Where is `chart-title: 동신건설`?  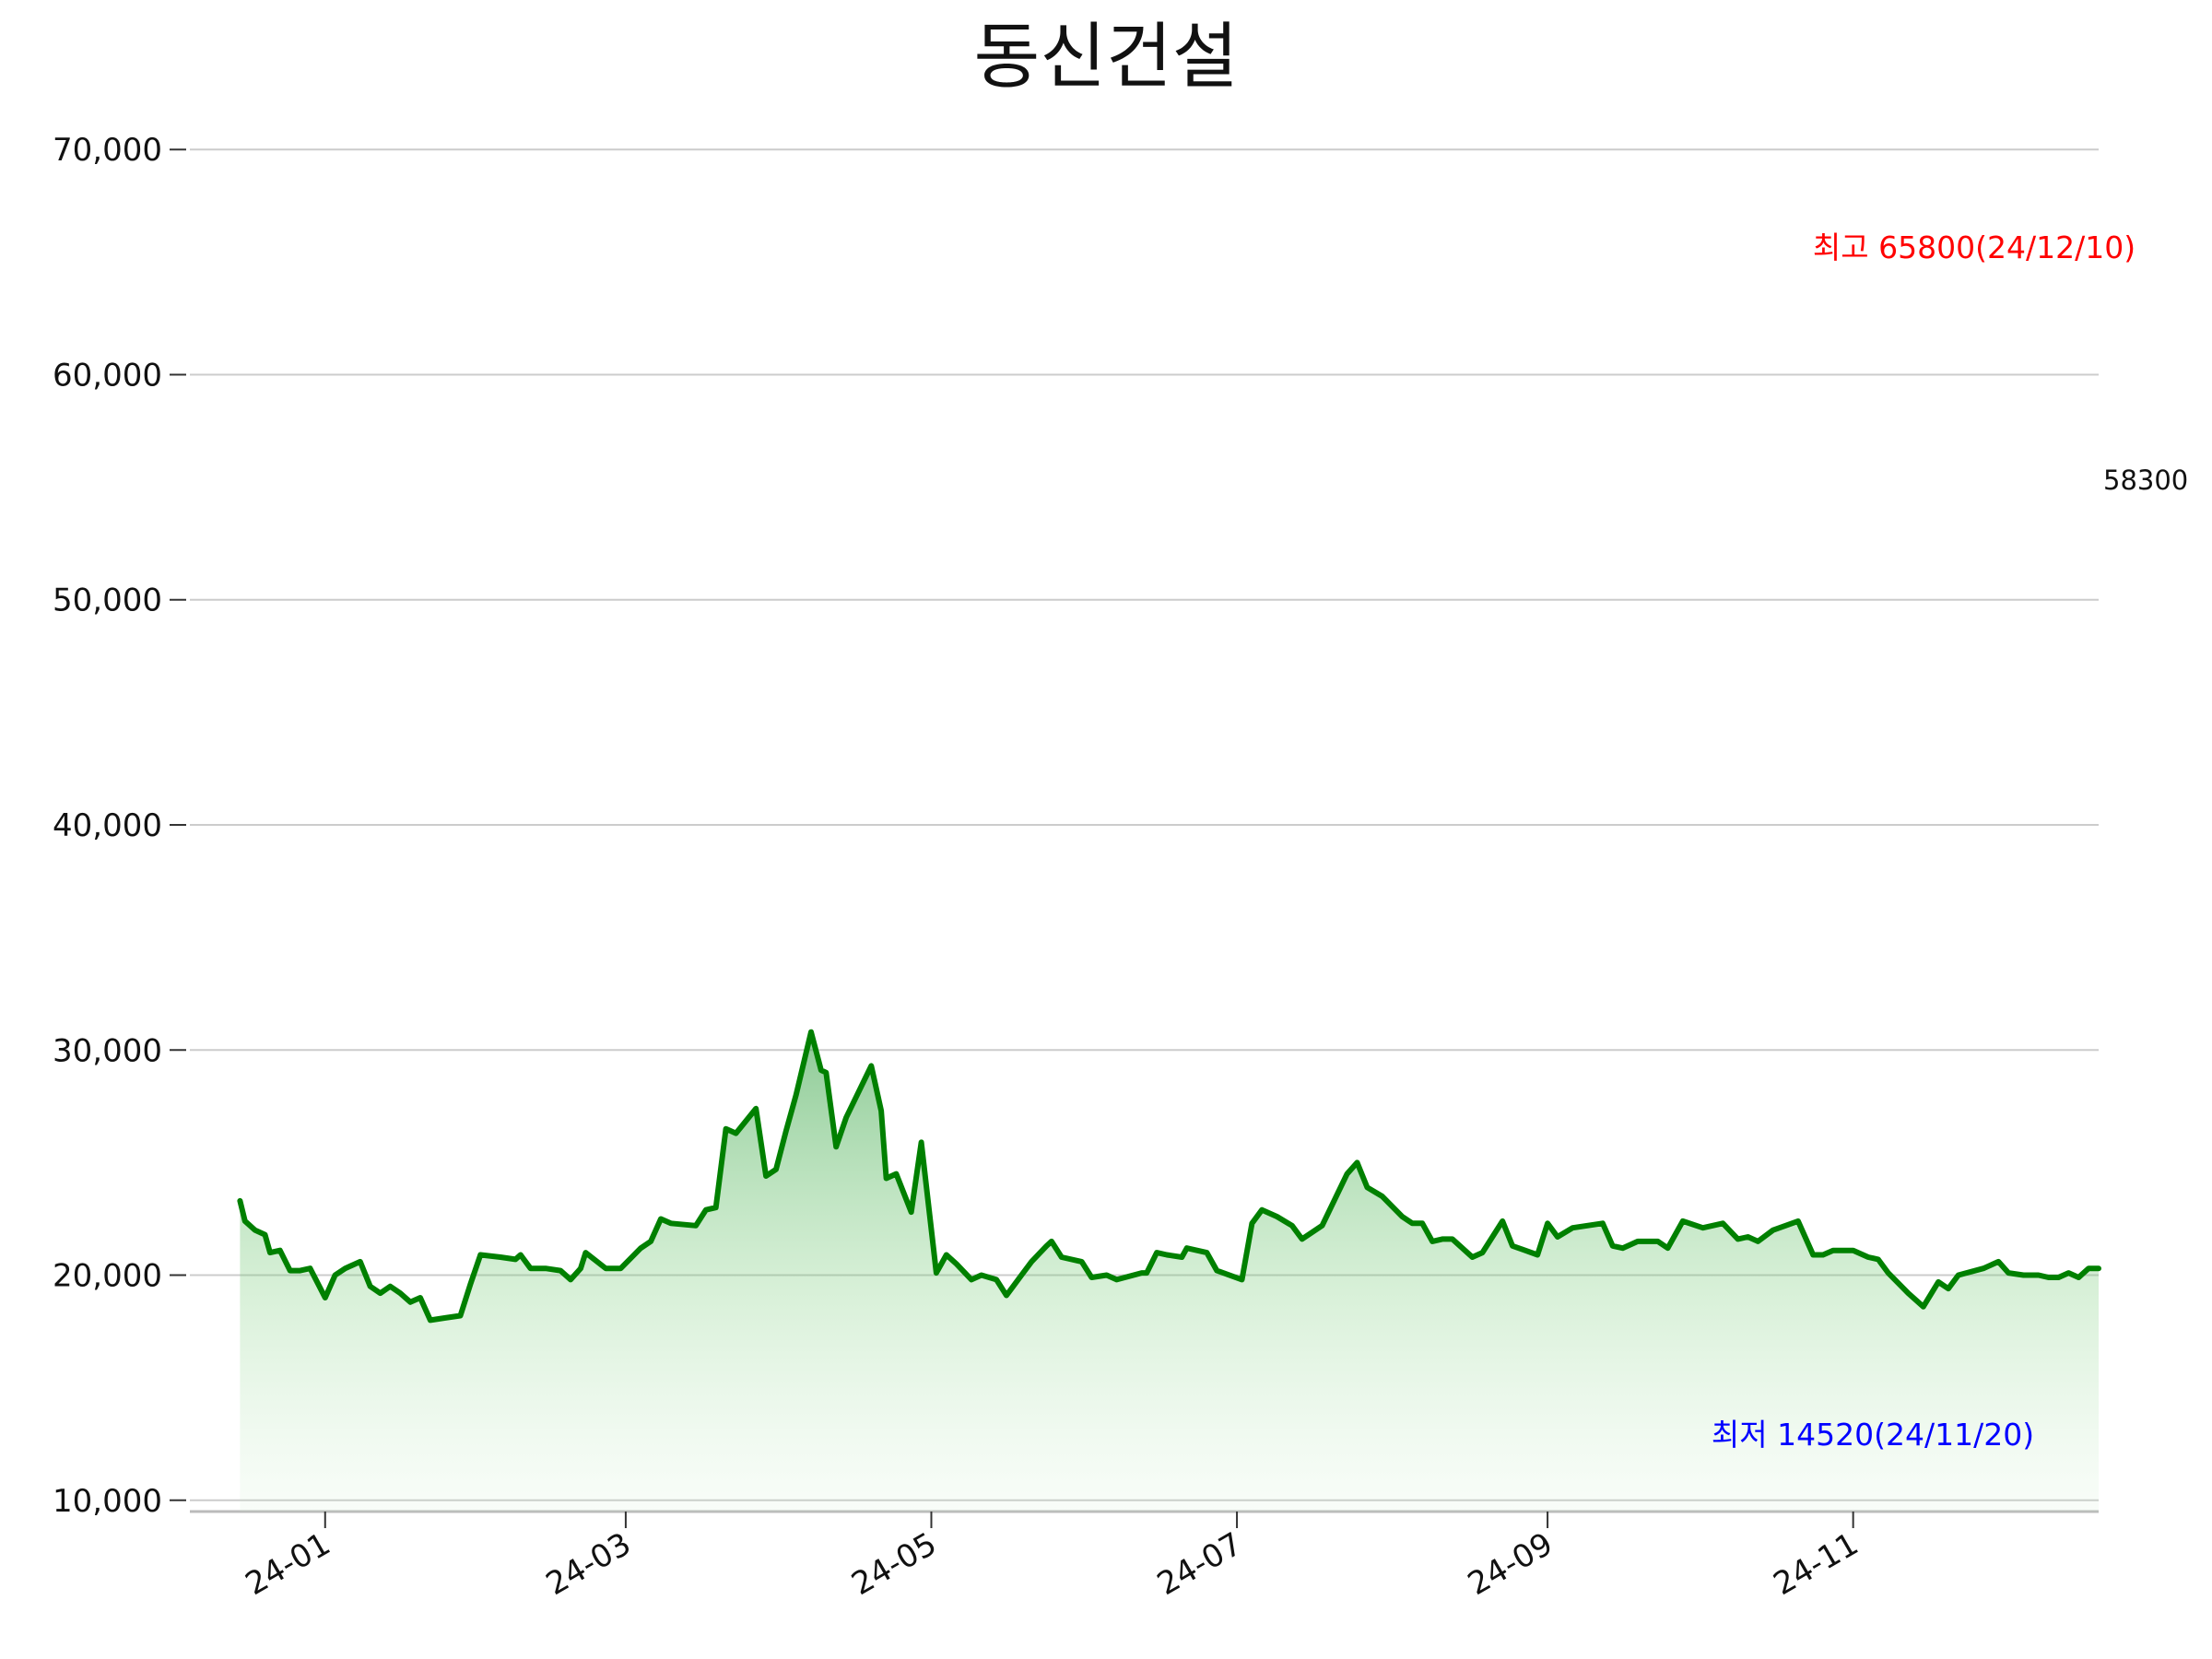
chart-title: 동신건설 is located at coordinates (1105, 57).